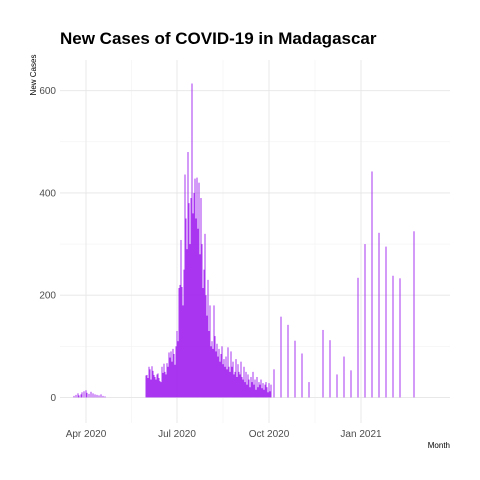 This screenshot has height=480, width=480. Describe the element at coordinates (361, 434) in the screenshot. I see `x-tick-label: Jan 2021` at that location.